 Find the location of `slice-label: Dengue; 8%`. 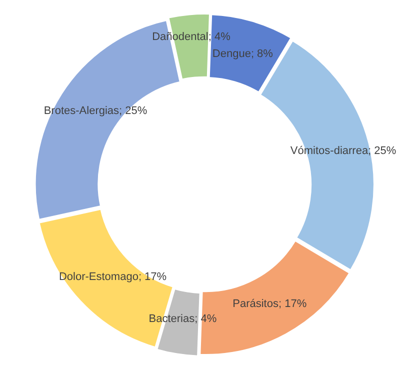

slice-label: Dengue; 8% is located at coordinates (242, 54).